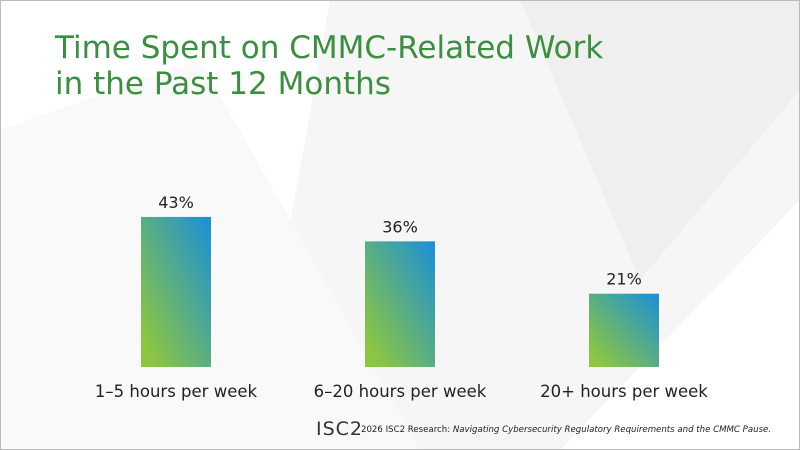 The image size is (800, 450). Describe the element at coordinates (176, 202) in the screenshot. I see `value-label: 43%` at that location.